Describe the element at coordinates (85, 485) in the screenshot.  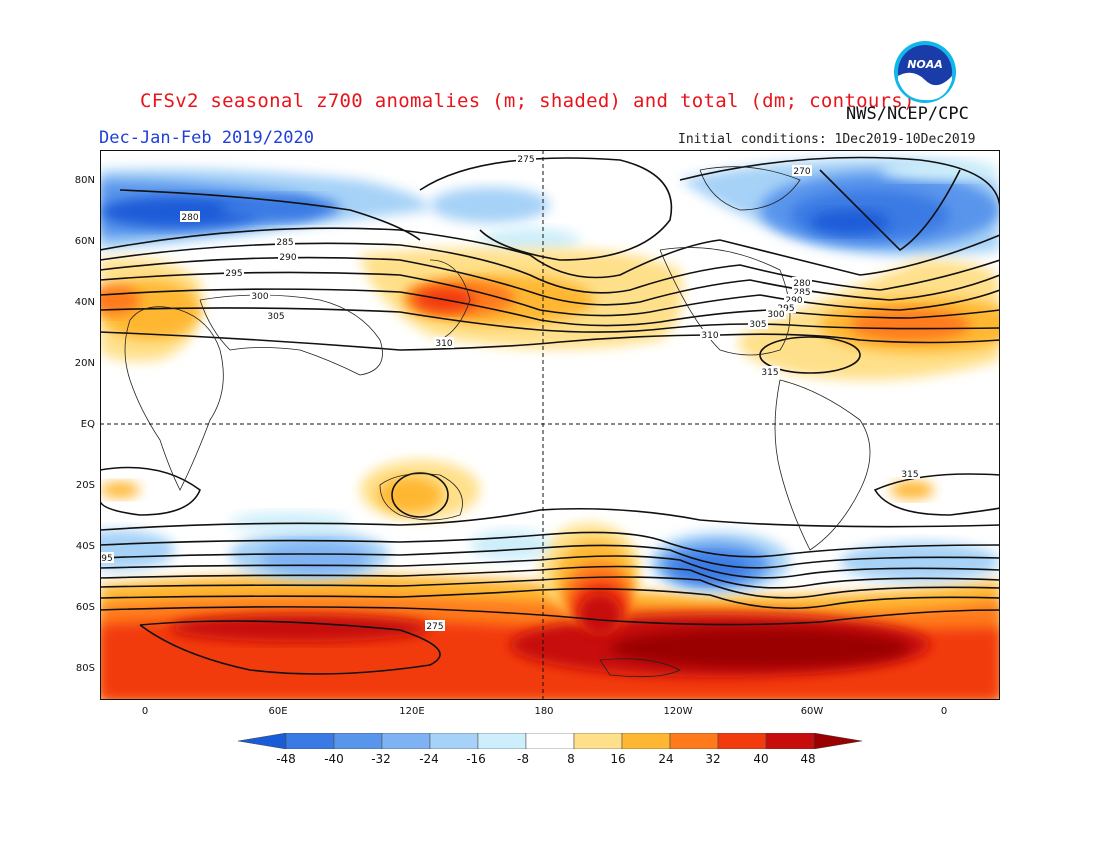
I see `lat-label: 20S` at that location.